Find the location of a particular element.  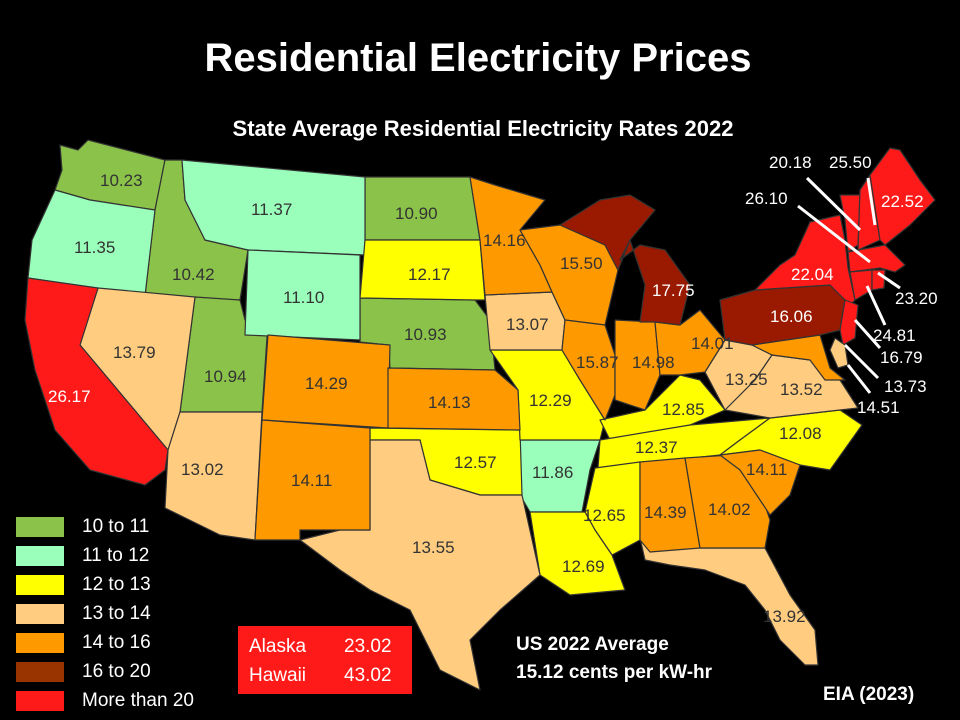

label-vt: 20.18 is located at coordinates (790, 162).